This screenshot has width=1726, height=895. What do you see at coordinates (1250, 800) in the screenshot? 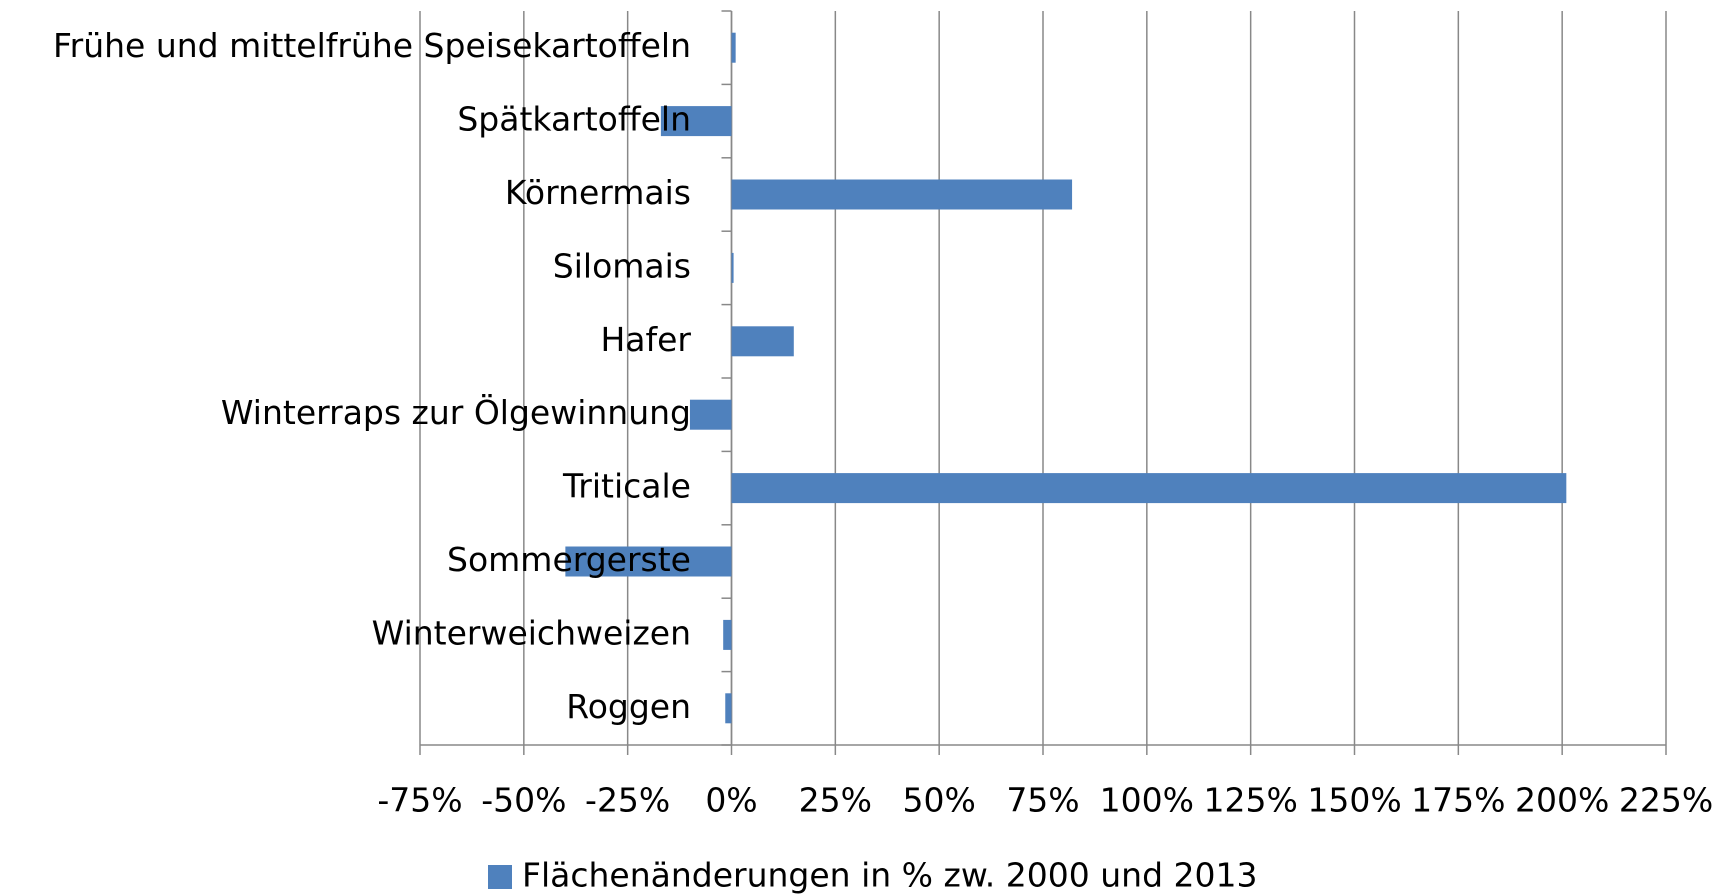
I see `x-tick-label: 125%` at bounding box center [1250, 800].